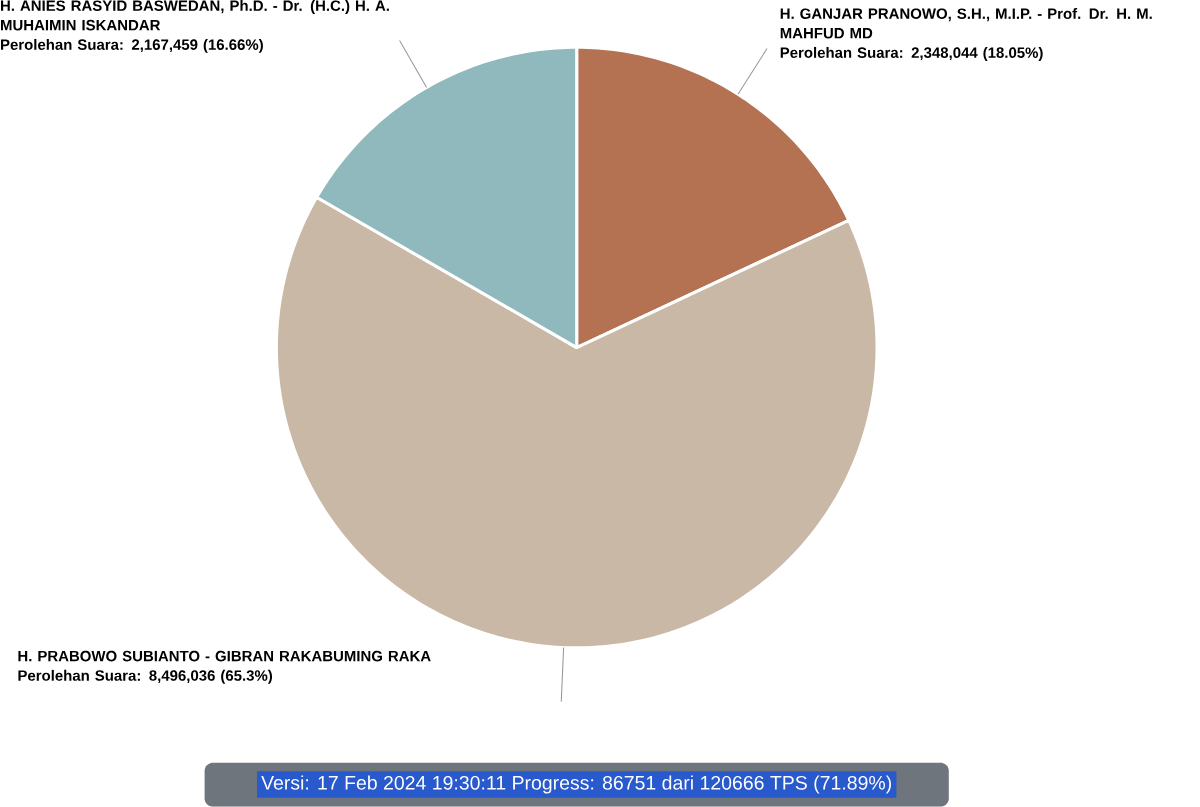 This screenshot has width=1200, height=807. Describe the element at coordinates (911, 54) in the screenshot. I see `data-label: Perolehan Suara: 2,348,044 (18.05%)` at that location.